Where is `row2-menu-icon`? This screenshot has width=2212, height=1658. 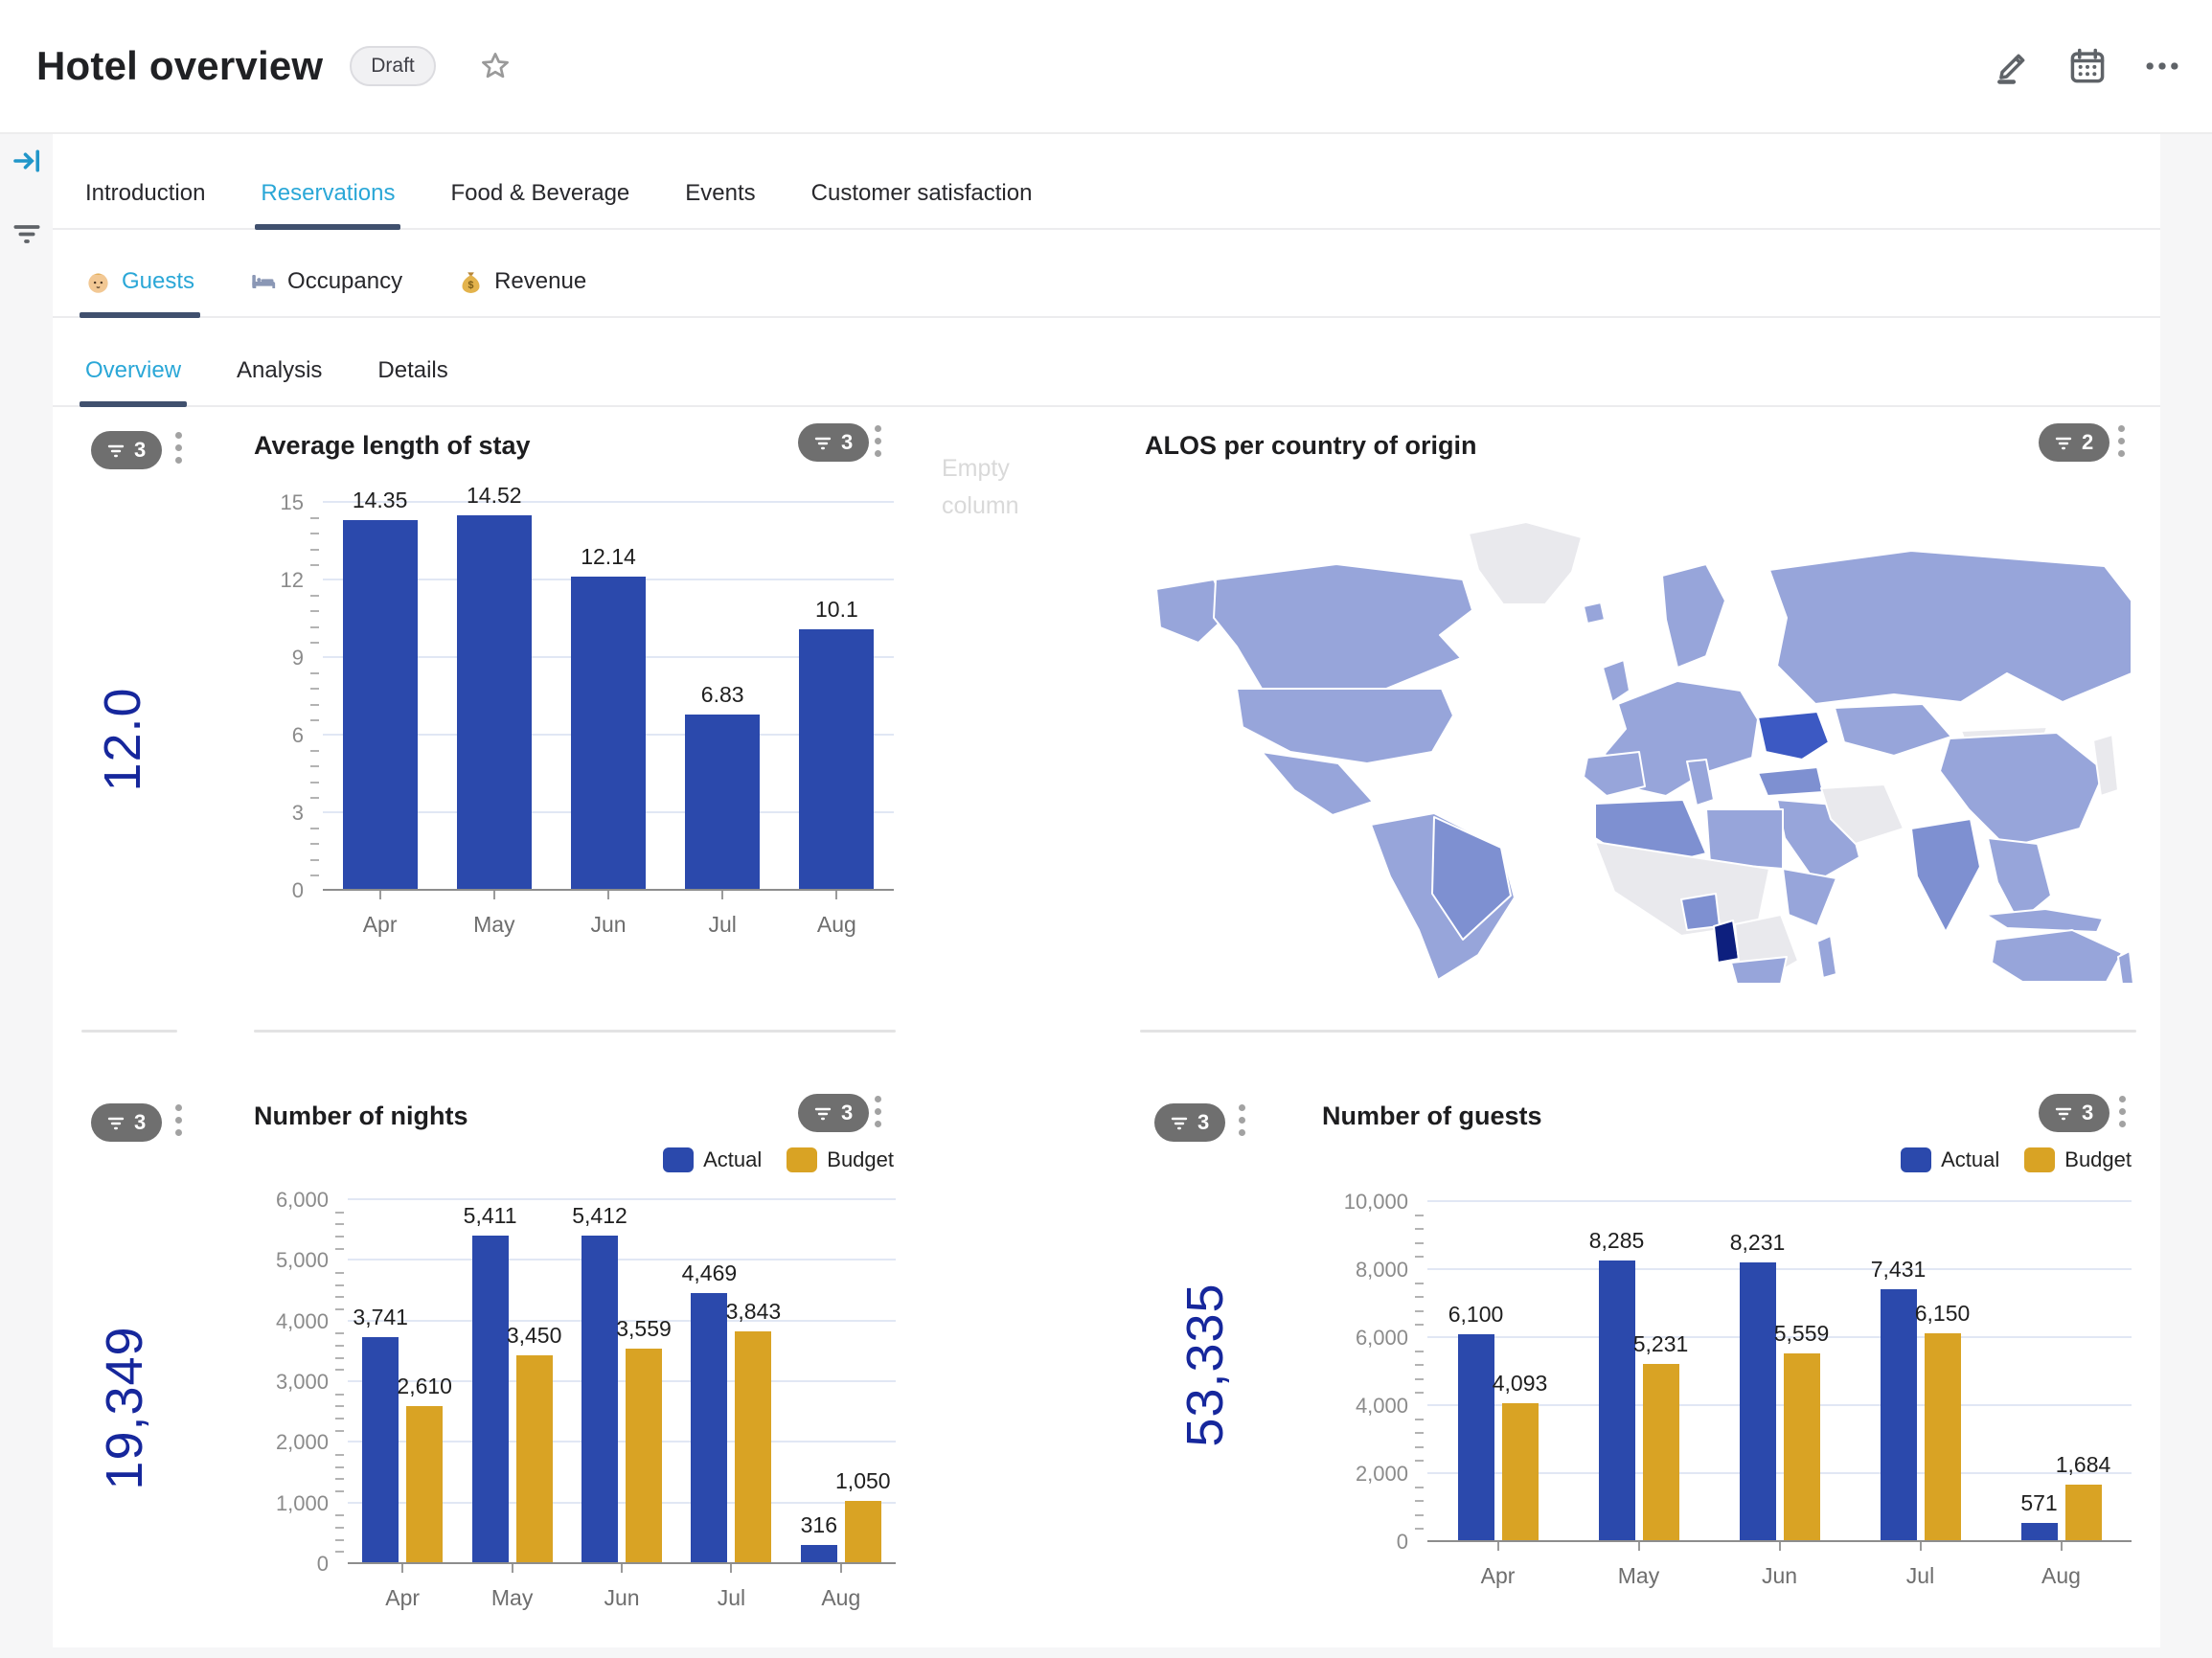
row2-menu-icon is located at coordinates (178, 1120).